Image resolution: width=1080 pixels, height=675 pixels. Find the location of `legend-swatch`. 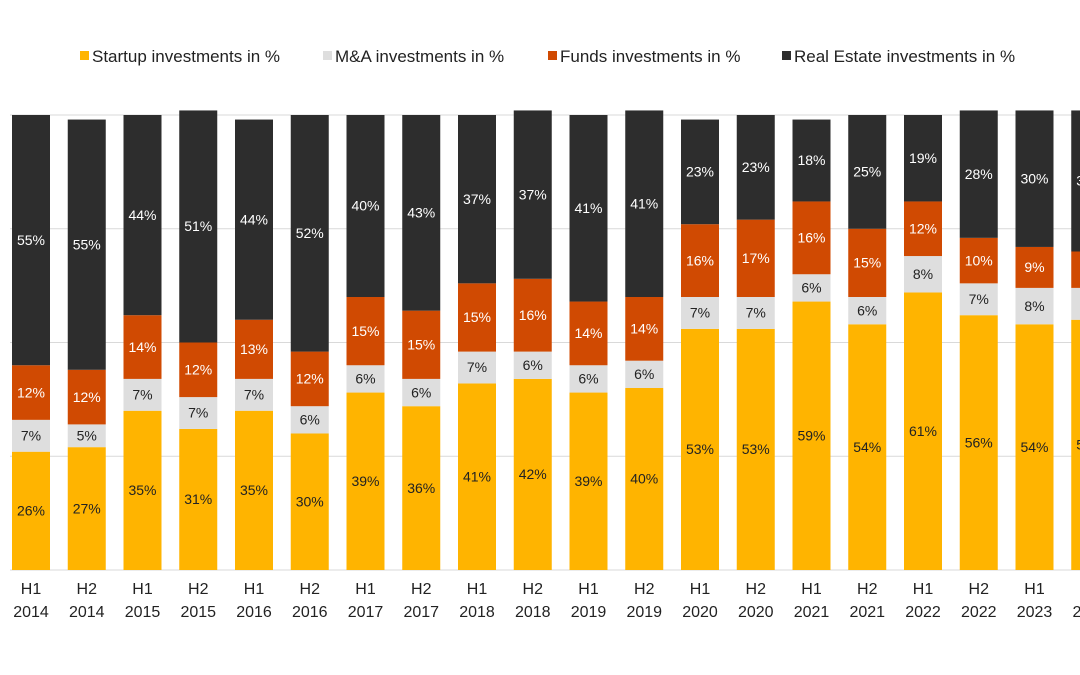

legend-swatch is located at coordinates (327, 55).